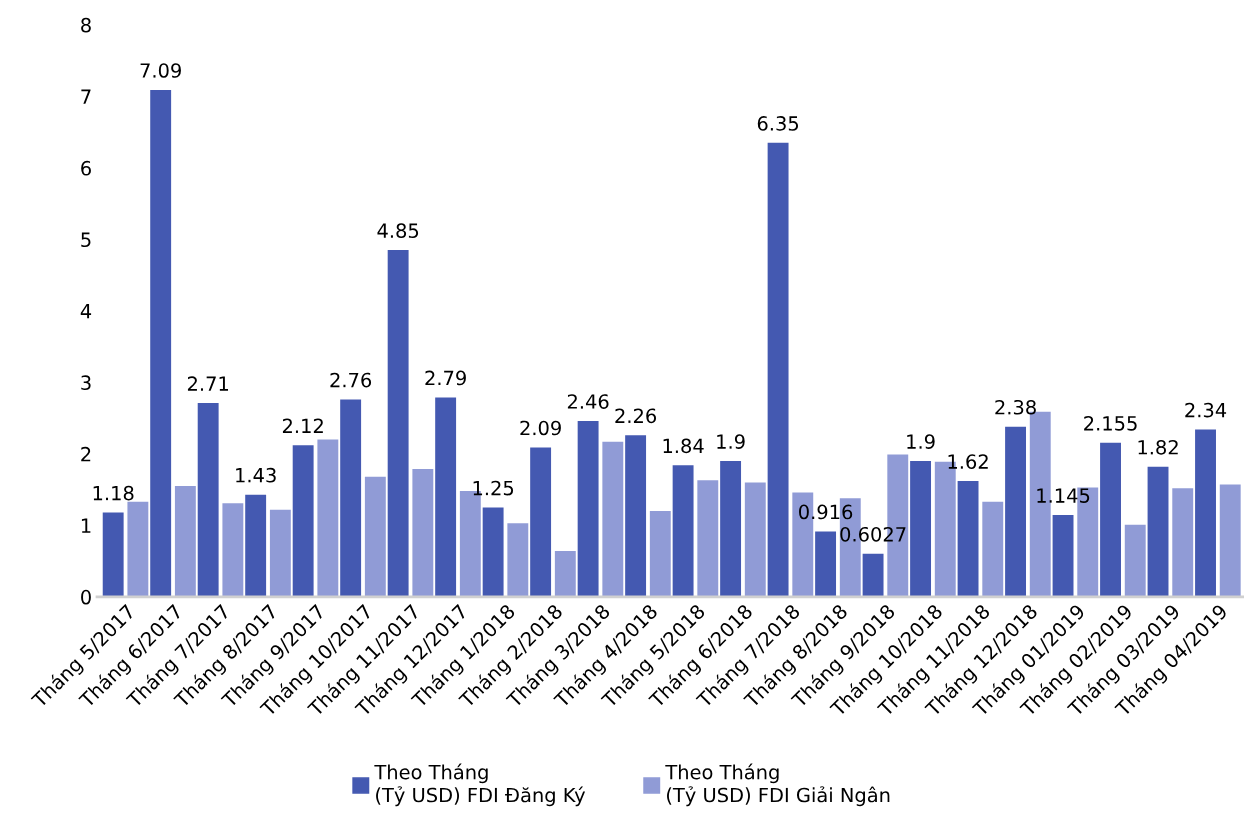 The width and height of the screenshot is (1244, 829). Describe the element at coordinates (86, 96) in the screenshot. I see `y-tick-label: 7` at that location.